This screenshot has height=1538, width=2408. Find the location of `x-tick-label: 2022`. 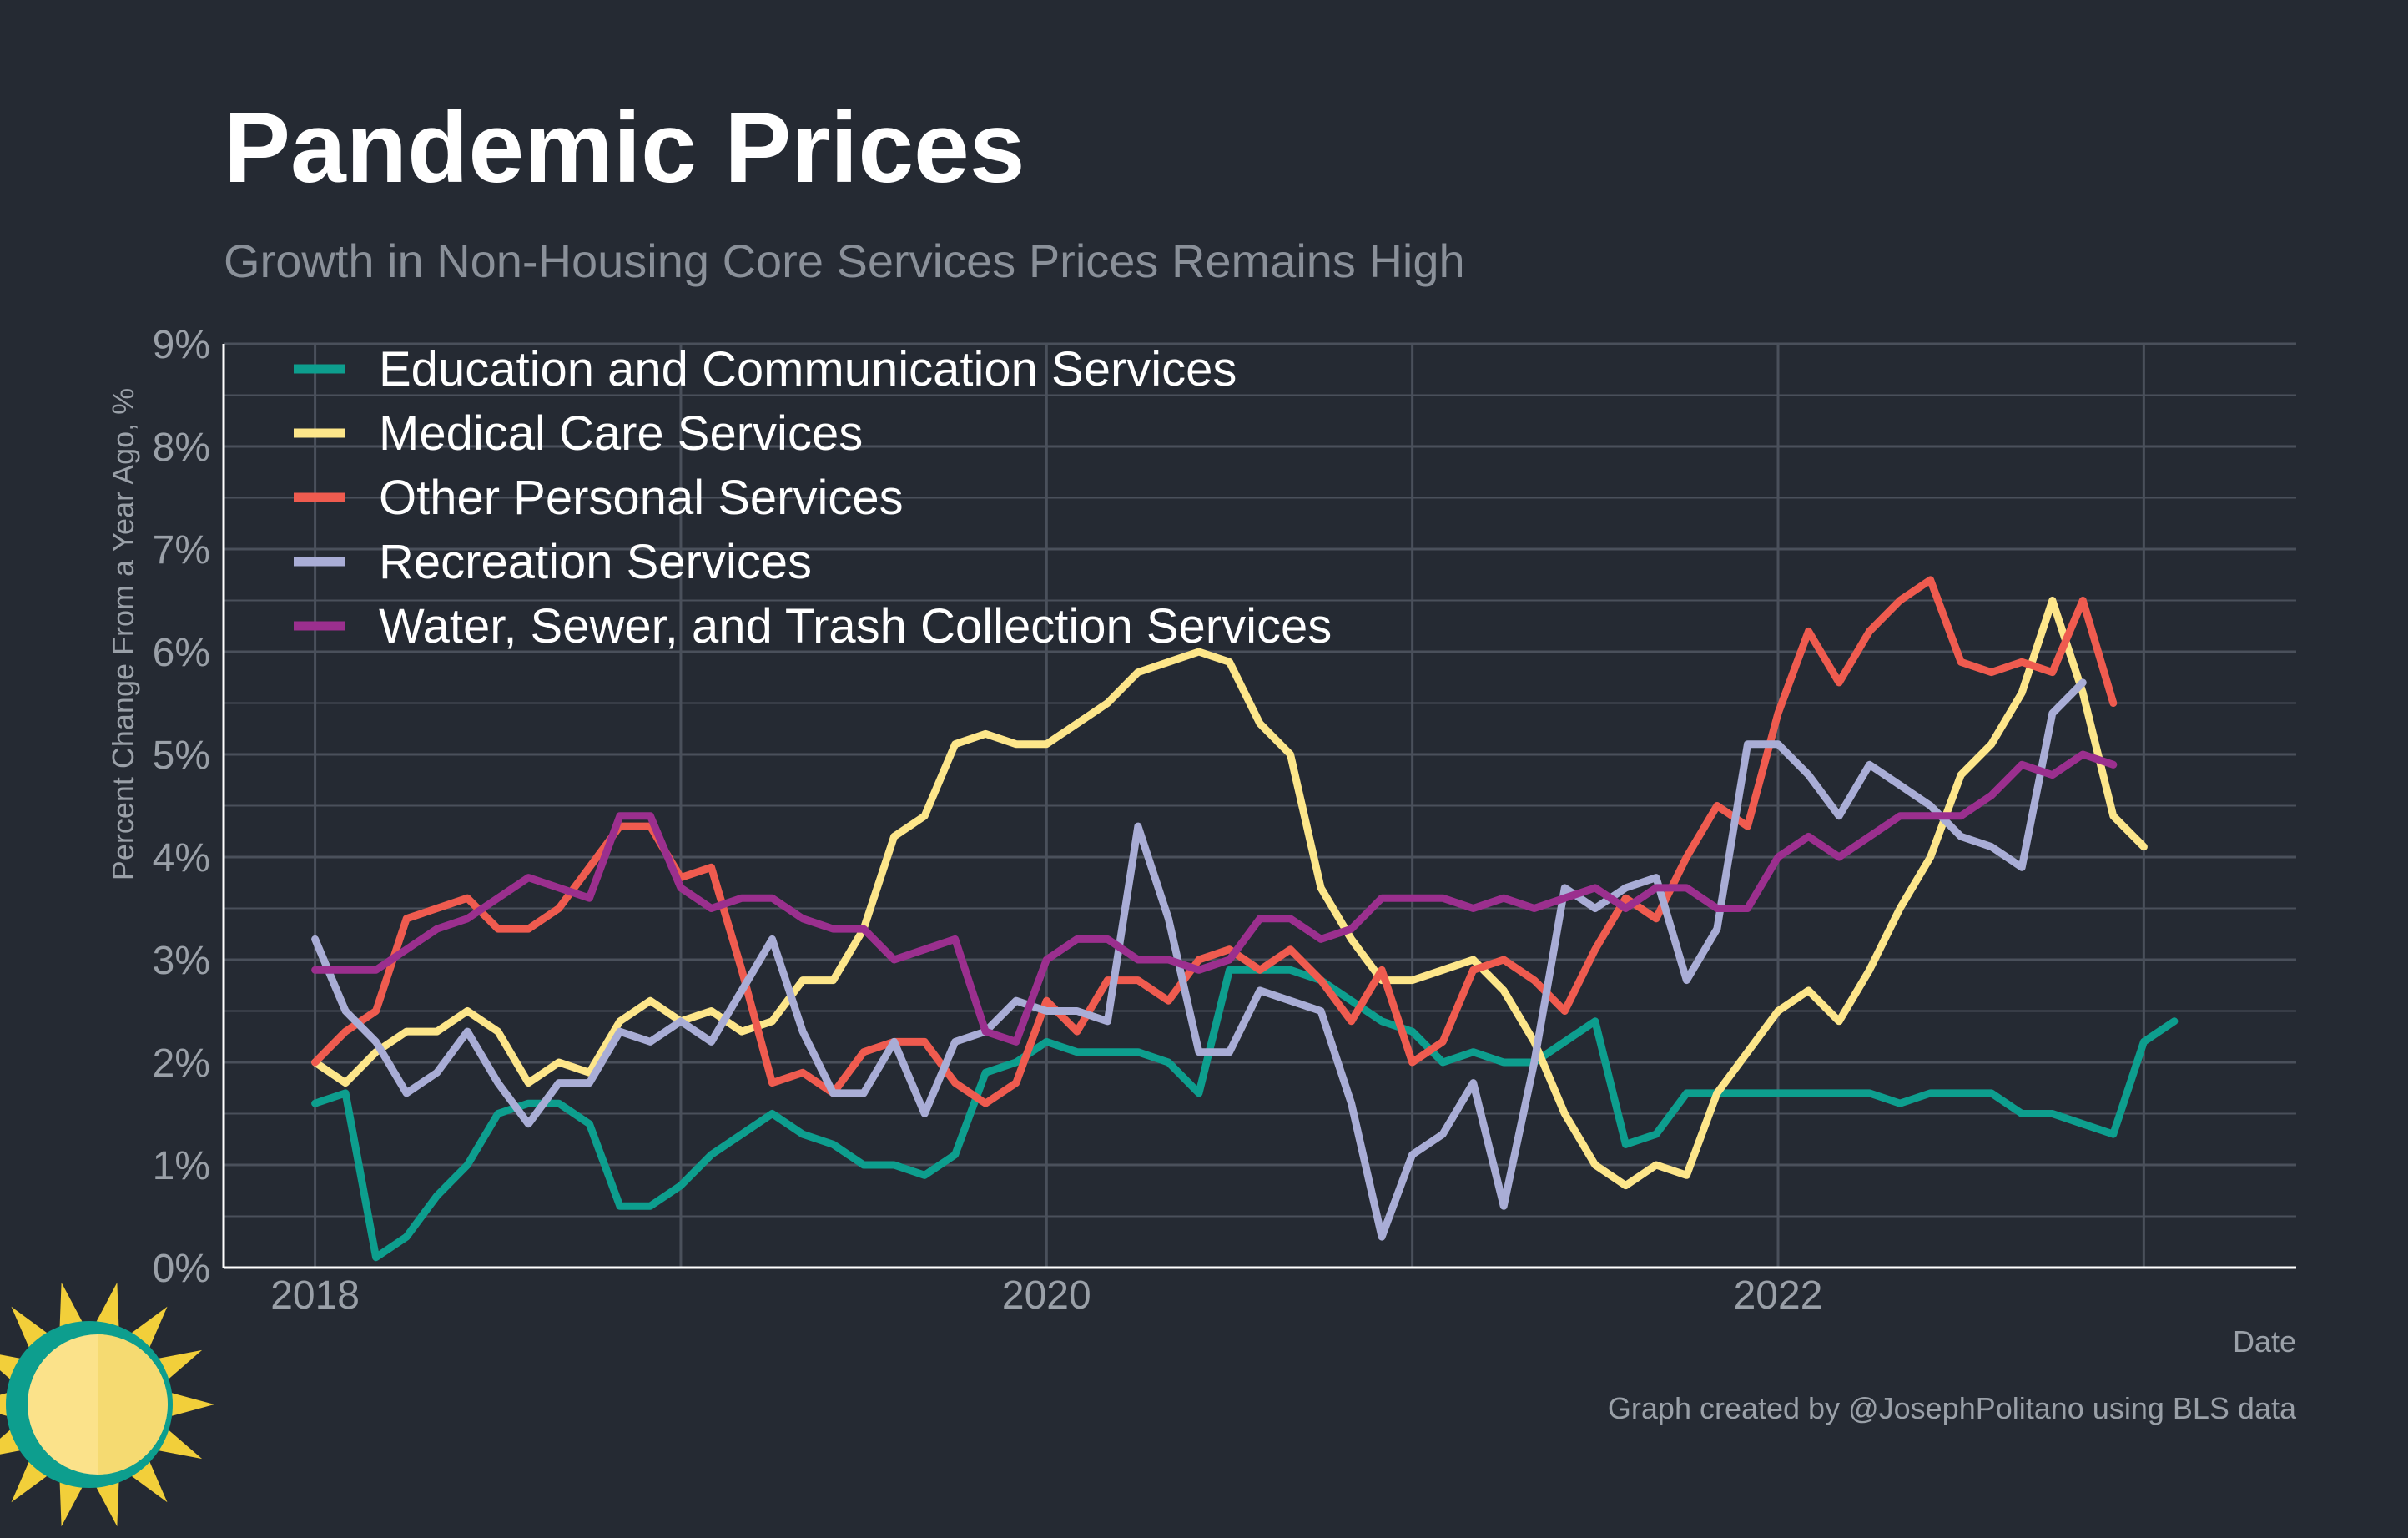

x-tick-label: 2022 is located at coordinates (1778, 1295).